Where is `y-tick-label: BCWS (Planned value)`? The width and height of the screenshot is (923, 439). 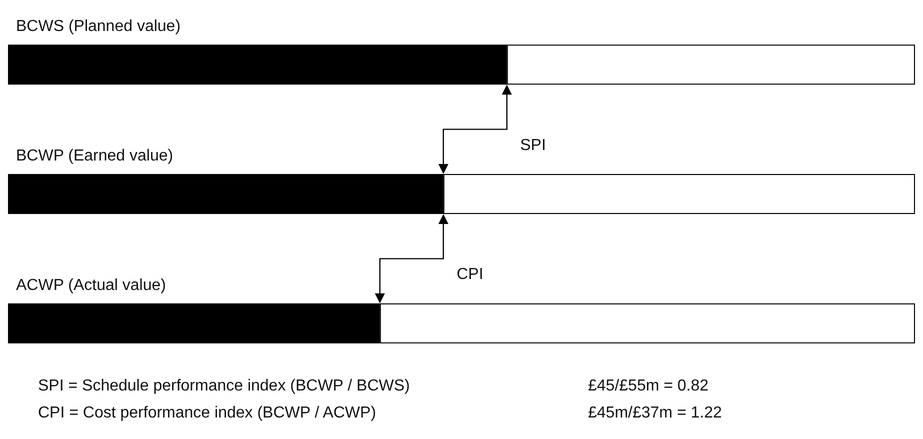 y-tick-label: BCWS (Planned value) is located at coordinates (98, 27).